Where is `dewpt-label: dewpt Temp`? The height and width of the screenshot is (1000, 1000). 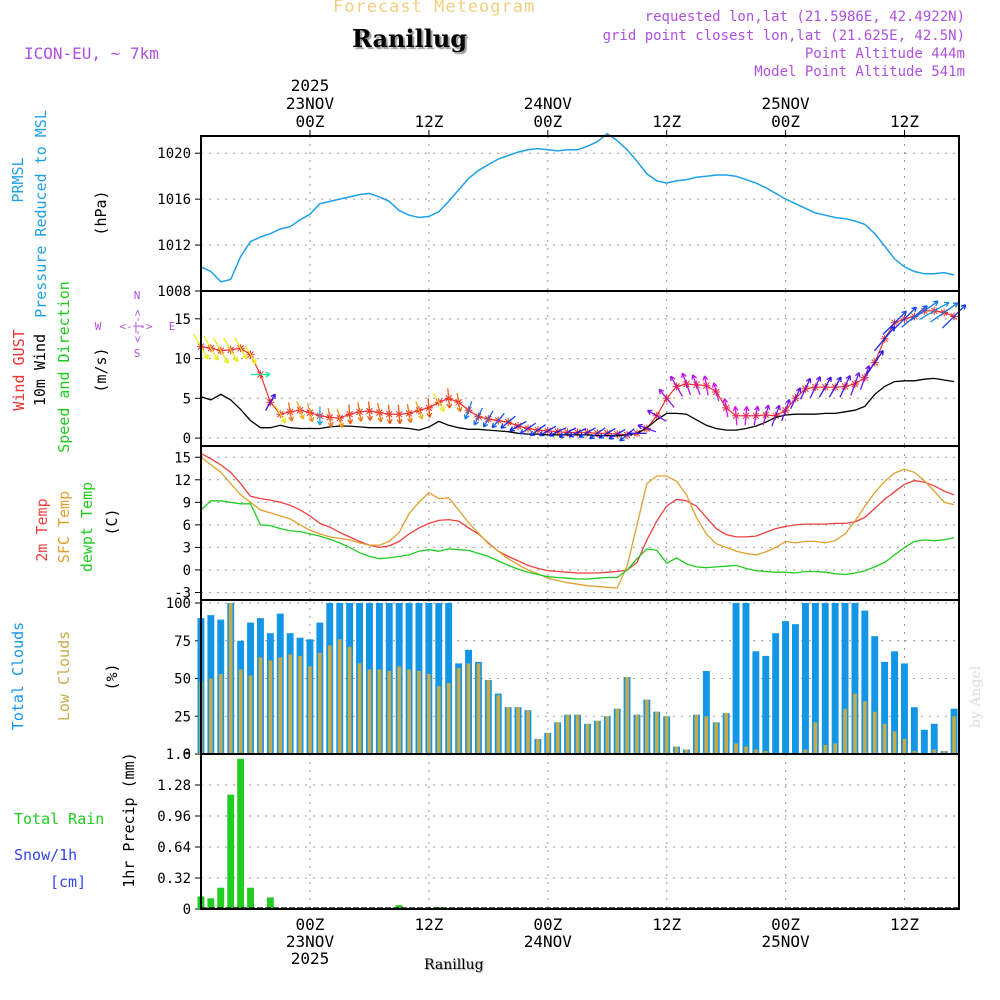
dewpt-label: dewpt Temp is located at coordinates (87, 527).